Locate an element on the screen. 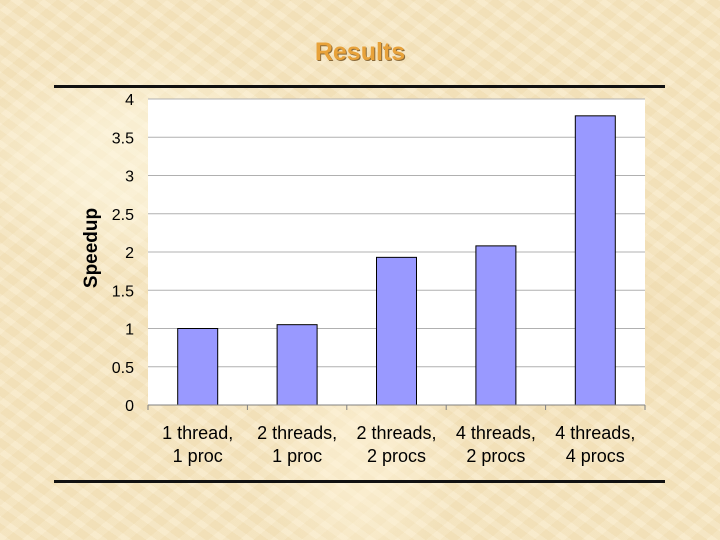  x-category-label: 1 thread, is located at coordinates (197, 433).